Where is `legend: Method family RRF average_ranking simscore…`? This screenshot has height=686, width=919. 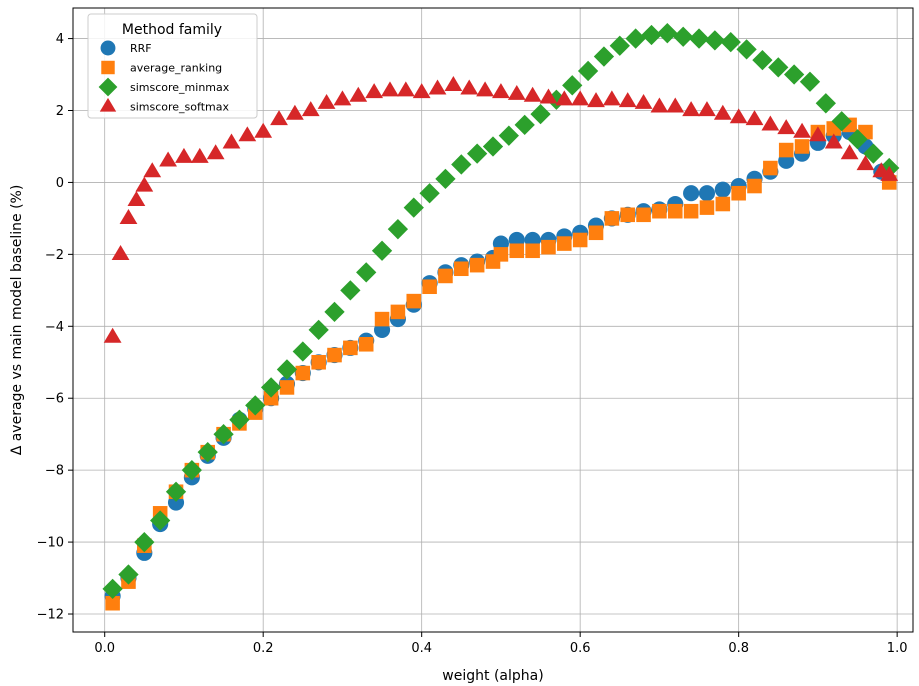 legend: Method family RRF average_ranking simscore… is located at coordinates (172, 66).